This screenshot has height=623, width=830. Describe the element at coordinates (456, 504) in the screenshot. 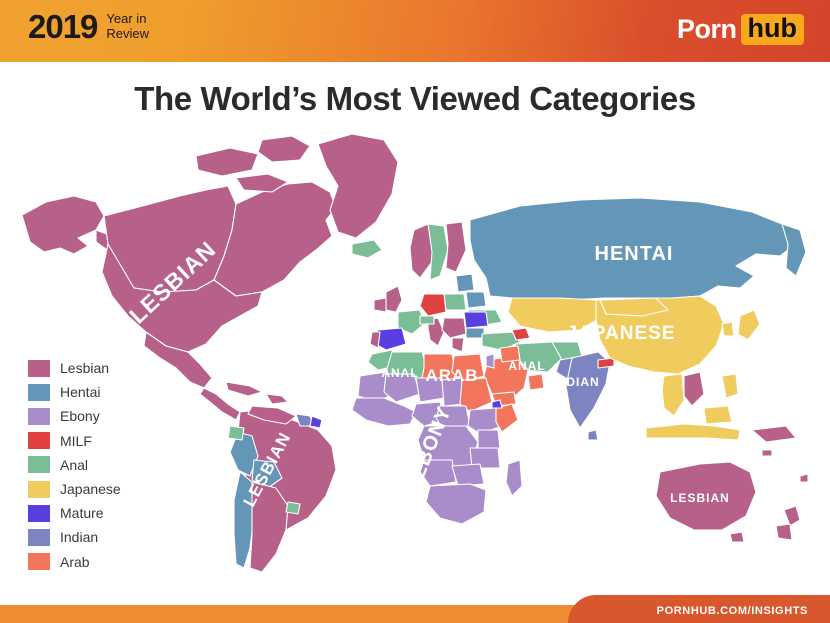

I see `country-south-africa` at that location.